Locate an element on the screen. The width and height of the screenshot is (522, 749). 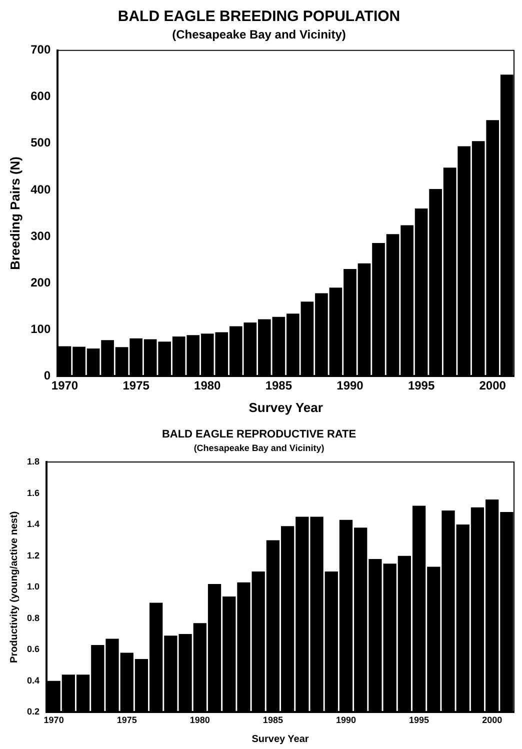
y-tick-label: 1.0 is located at coordinates (33, 587).